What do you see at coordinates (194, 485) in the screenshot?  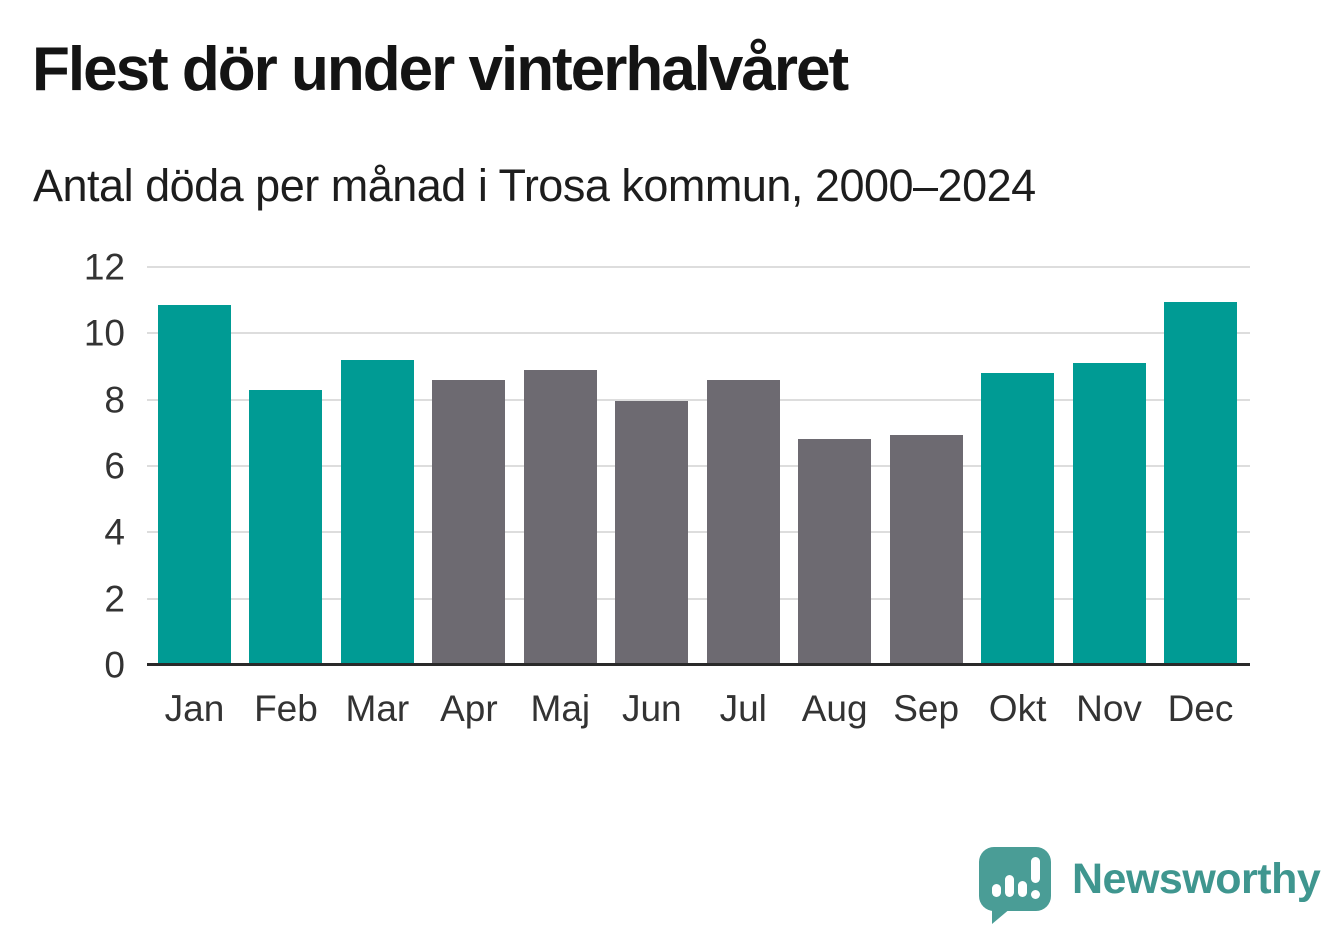 I see `bar-jan` at bounding box center [194, 485].